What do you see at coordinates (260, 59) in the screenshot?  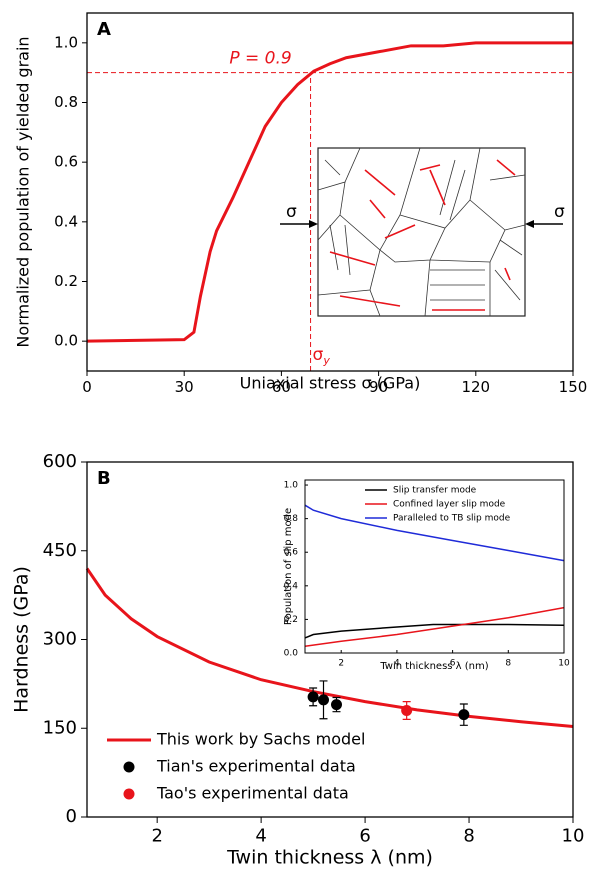 I see `reference-label: P = 0.9` at bounding box center [260, 59].